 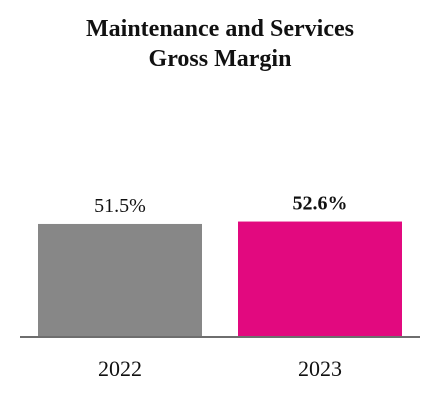 What do you see at coordinates (220, 29) in the screenshot?
I see `chart-title-line-1: Maintenance and Services` at bounding box center [220, 29].